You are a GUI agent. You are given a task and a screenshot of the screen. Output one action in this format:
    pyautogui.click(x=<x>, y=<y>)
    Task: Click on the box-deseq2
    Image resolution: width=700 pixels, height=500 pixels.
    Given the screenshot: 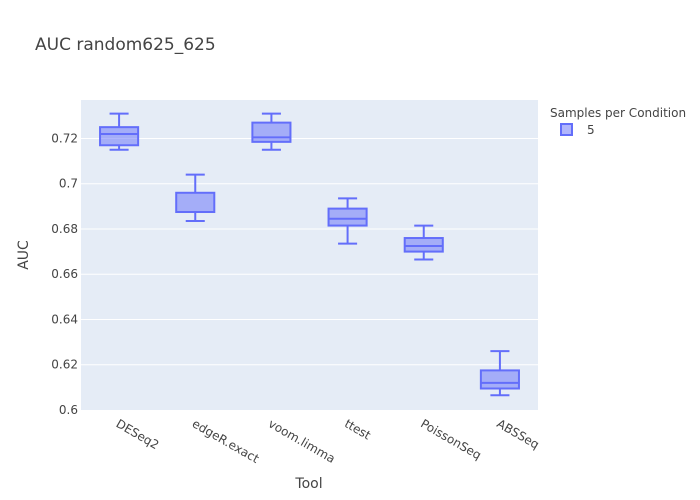 What is the action you would take?
    pyautogui.click(x=119, y=131)
    